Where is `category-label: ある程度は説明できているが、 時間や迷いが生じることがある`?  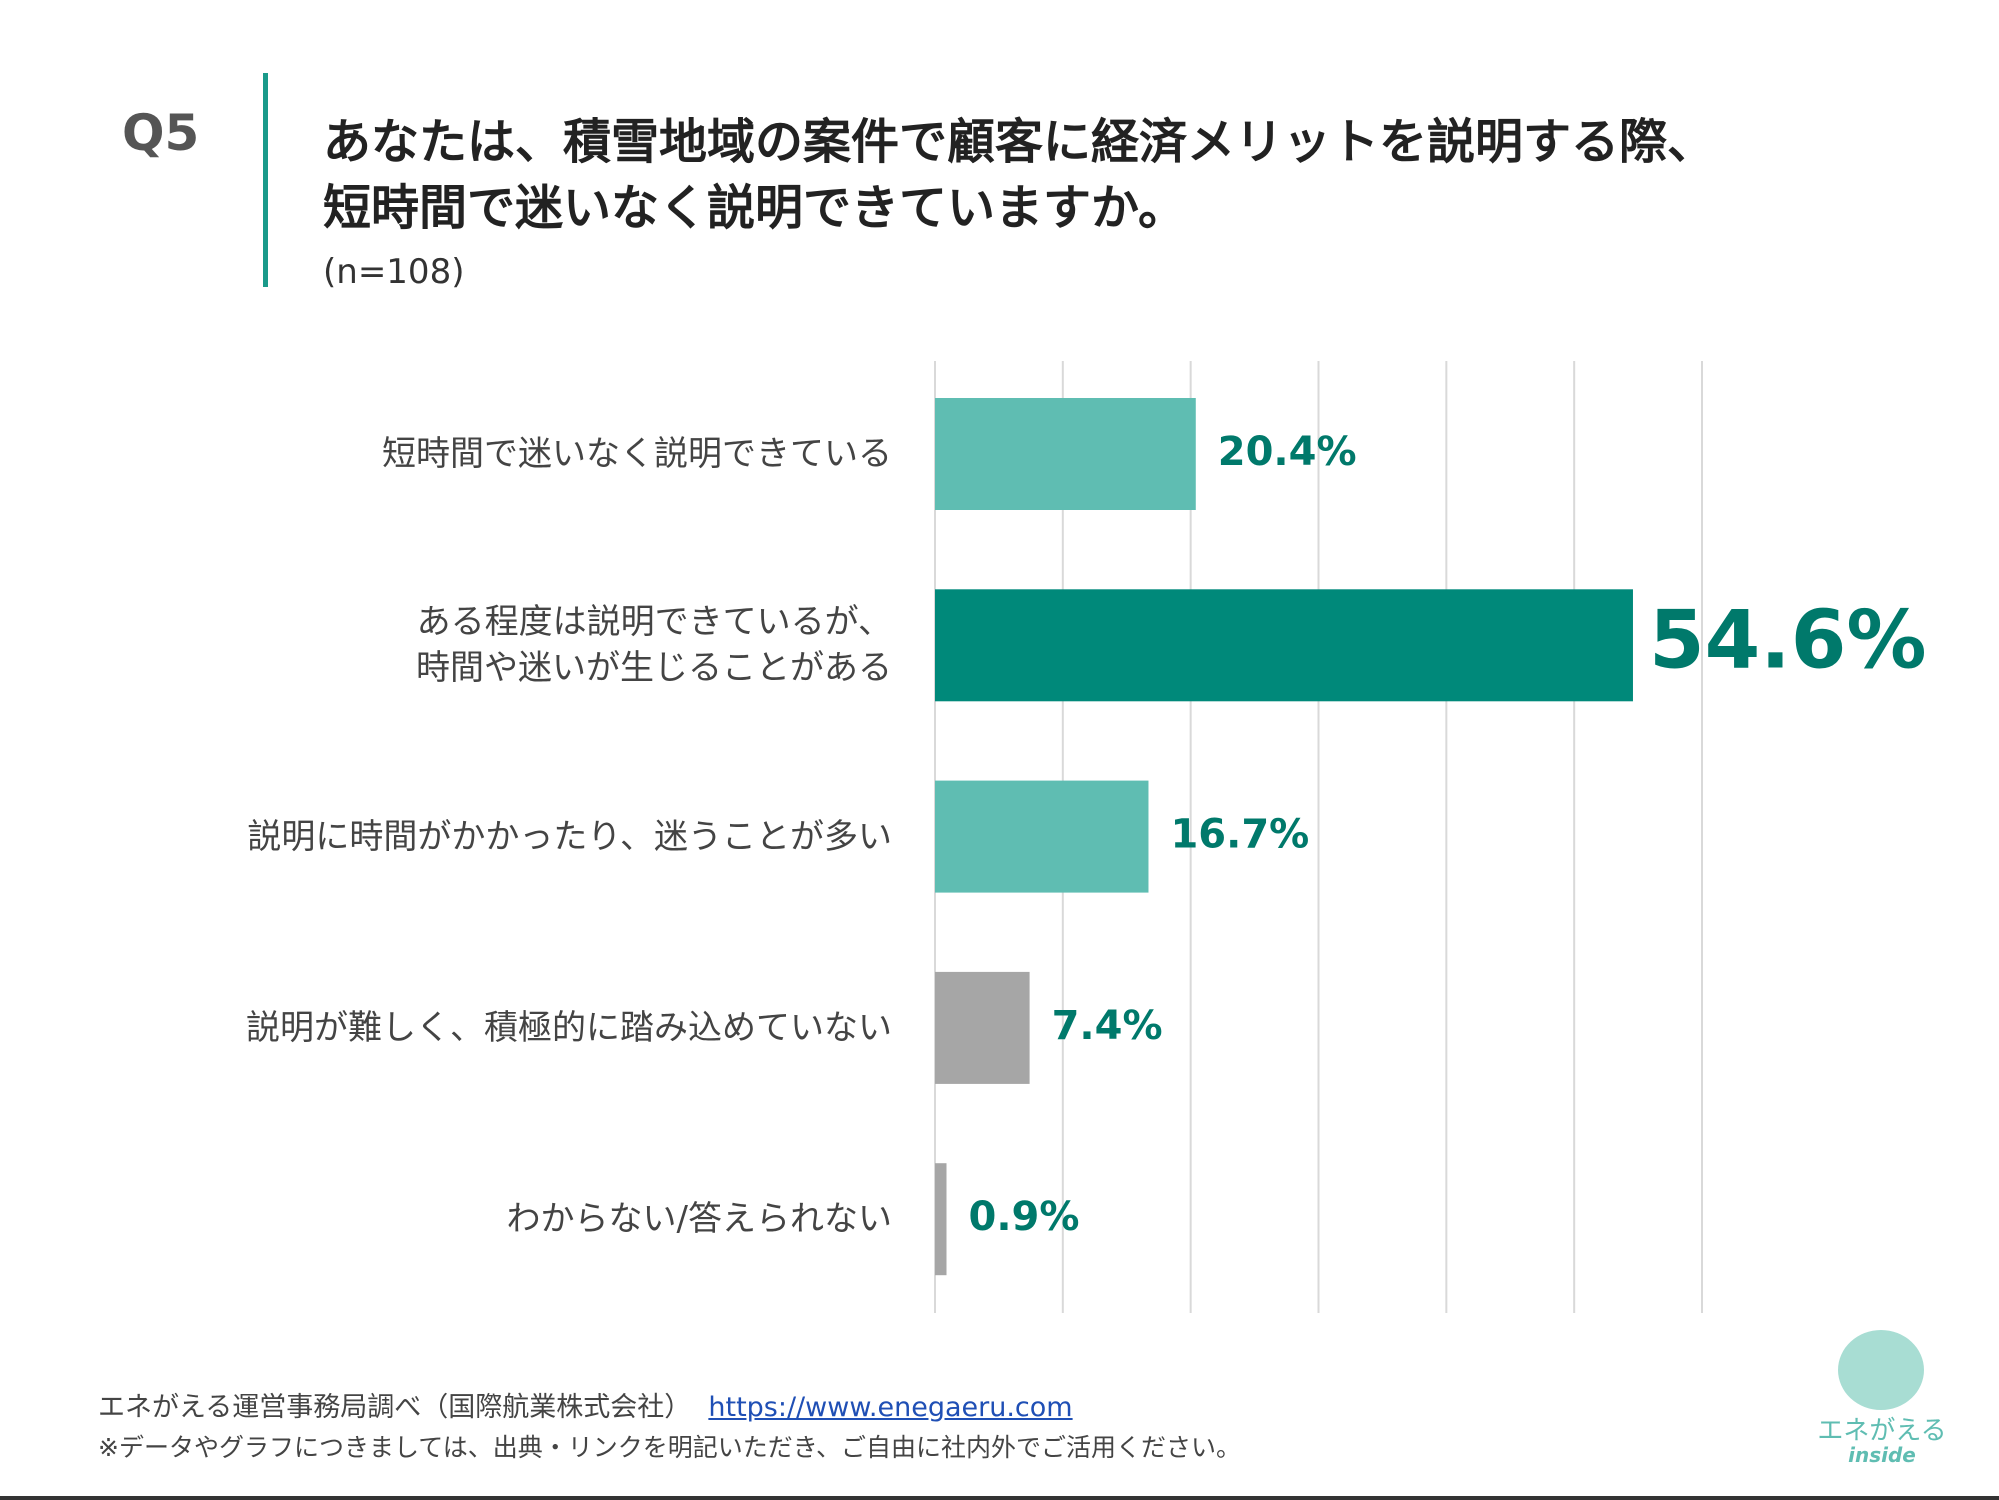
category-label: ある程度は説明できているが、 時間や迷いが生じることがある is located at coordinates (654, 645).